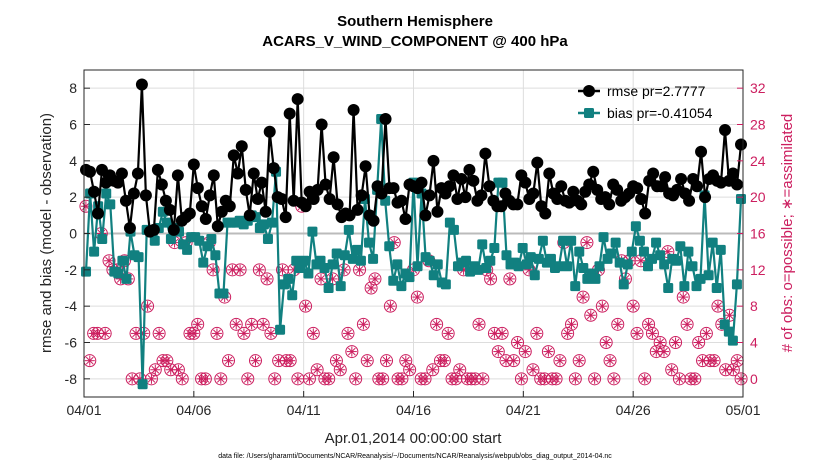  What do you see at coordinates (523, 410) in the screenshot?
I see `x-tick-label: 04/21` at bounding box center [523, 410].